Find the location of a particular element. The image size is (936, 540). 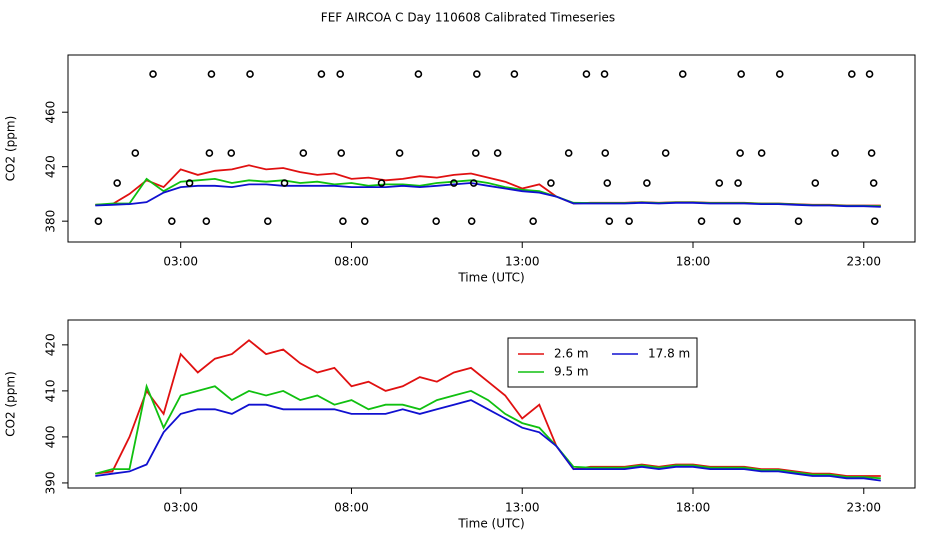

legend-label: 17.8 m is located at coordinates (669, 354).